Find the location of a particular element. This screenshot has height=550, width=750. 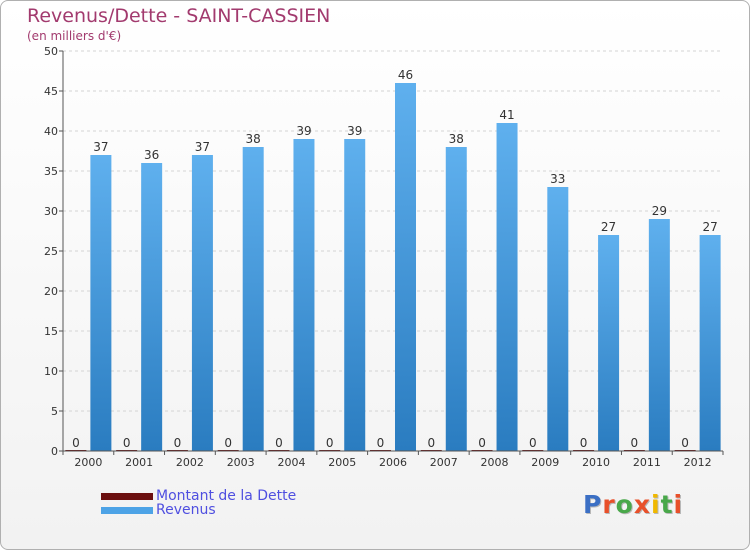

y-tick-label: 40 is located at coordinates (51, 131).